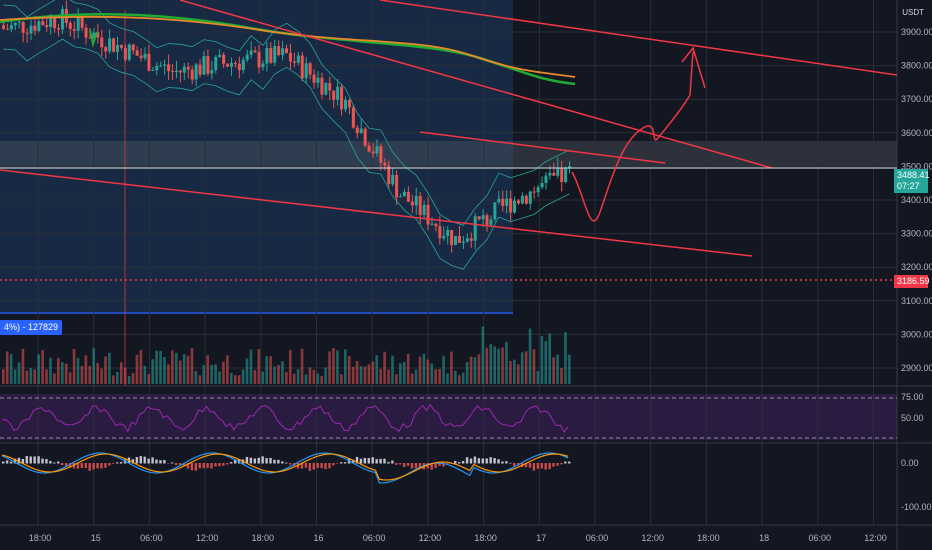 The width and height of the screenshot is (932, 550). I want to click on projection-path, so click(632, 136).